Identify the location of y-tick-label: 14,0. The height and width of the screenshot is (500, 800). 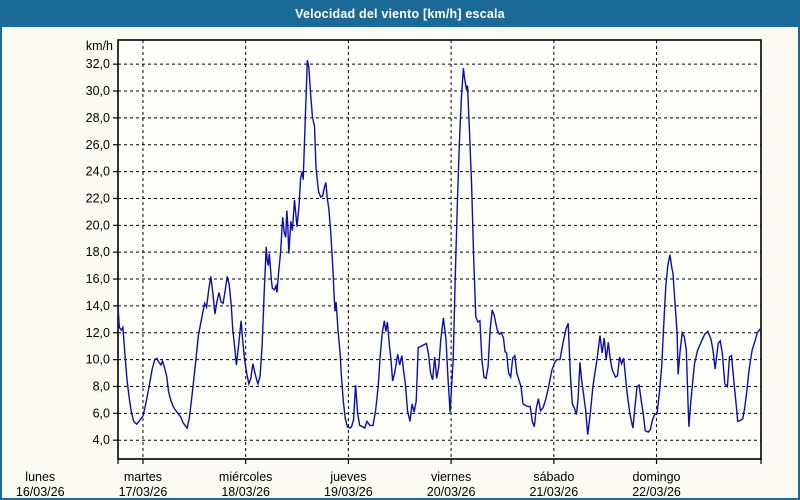
(98, 306).